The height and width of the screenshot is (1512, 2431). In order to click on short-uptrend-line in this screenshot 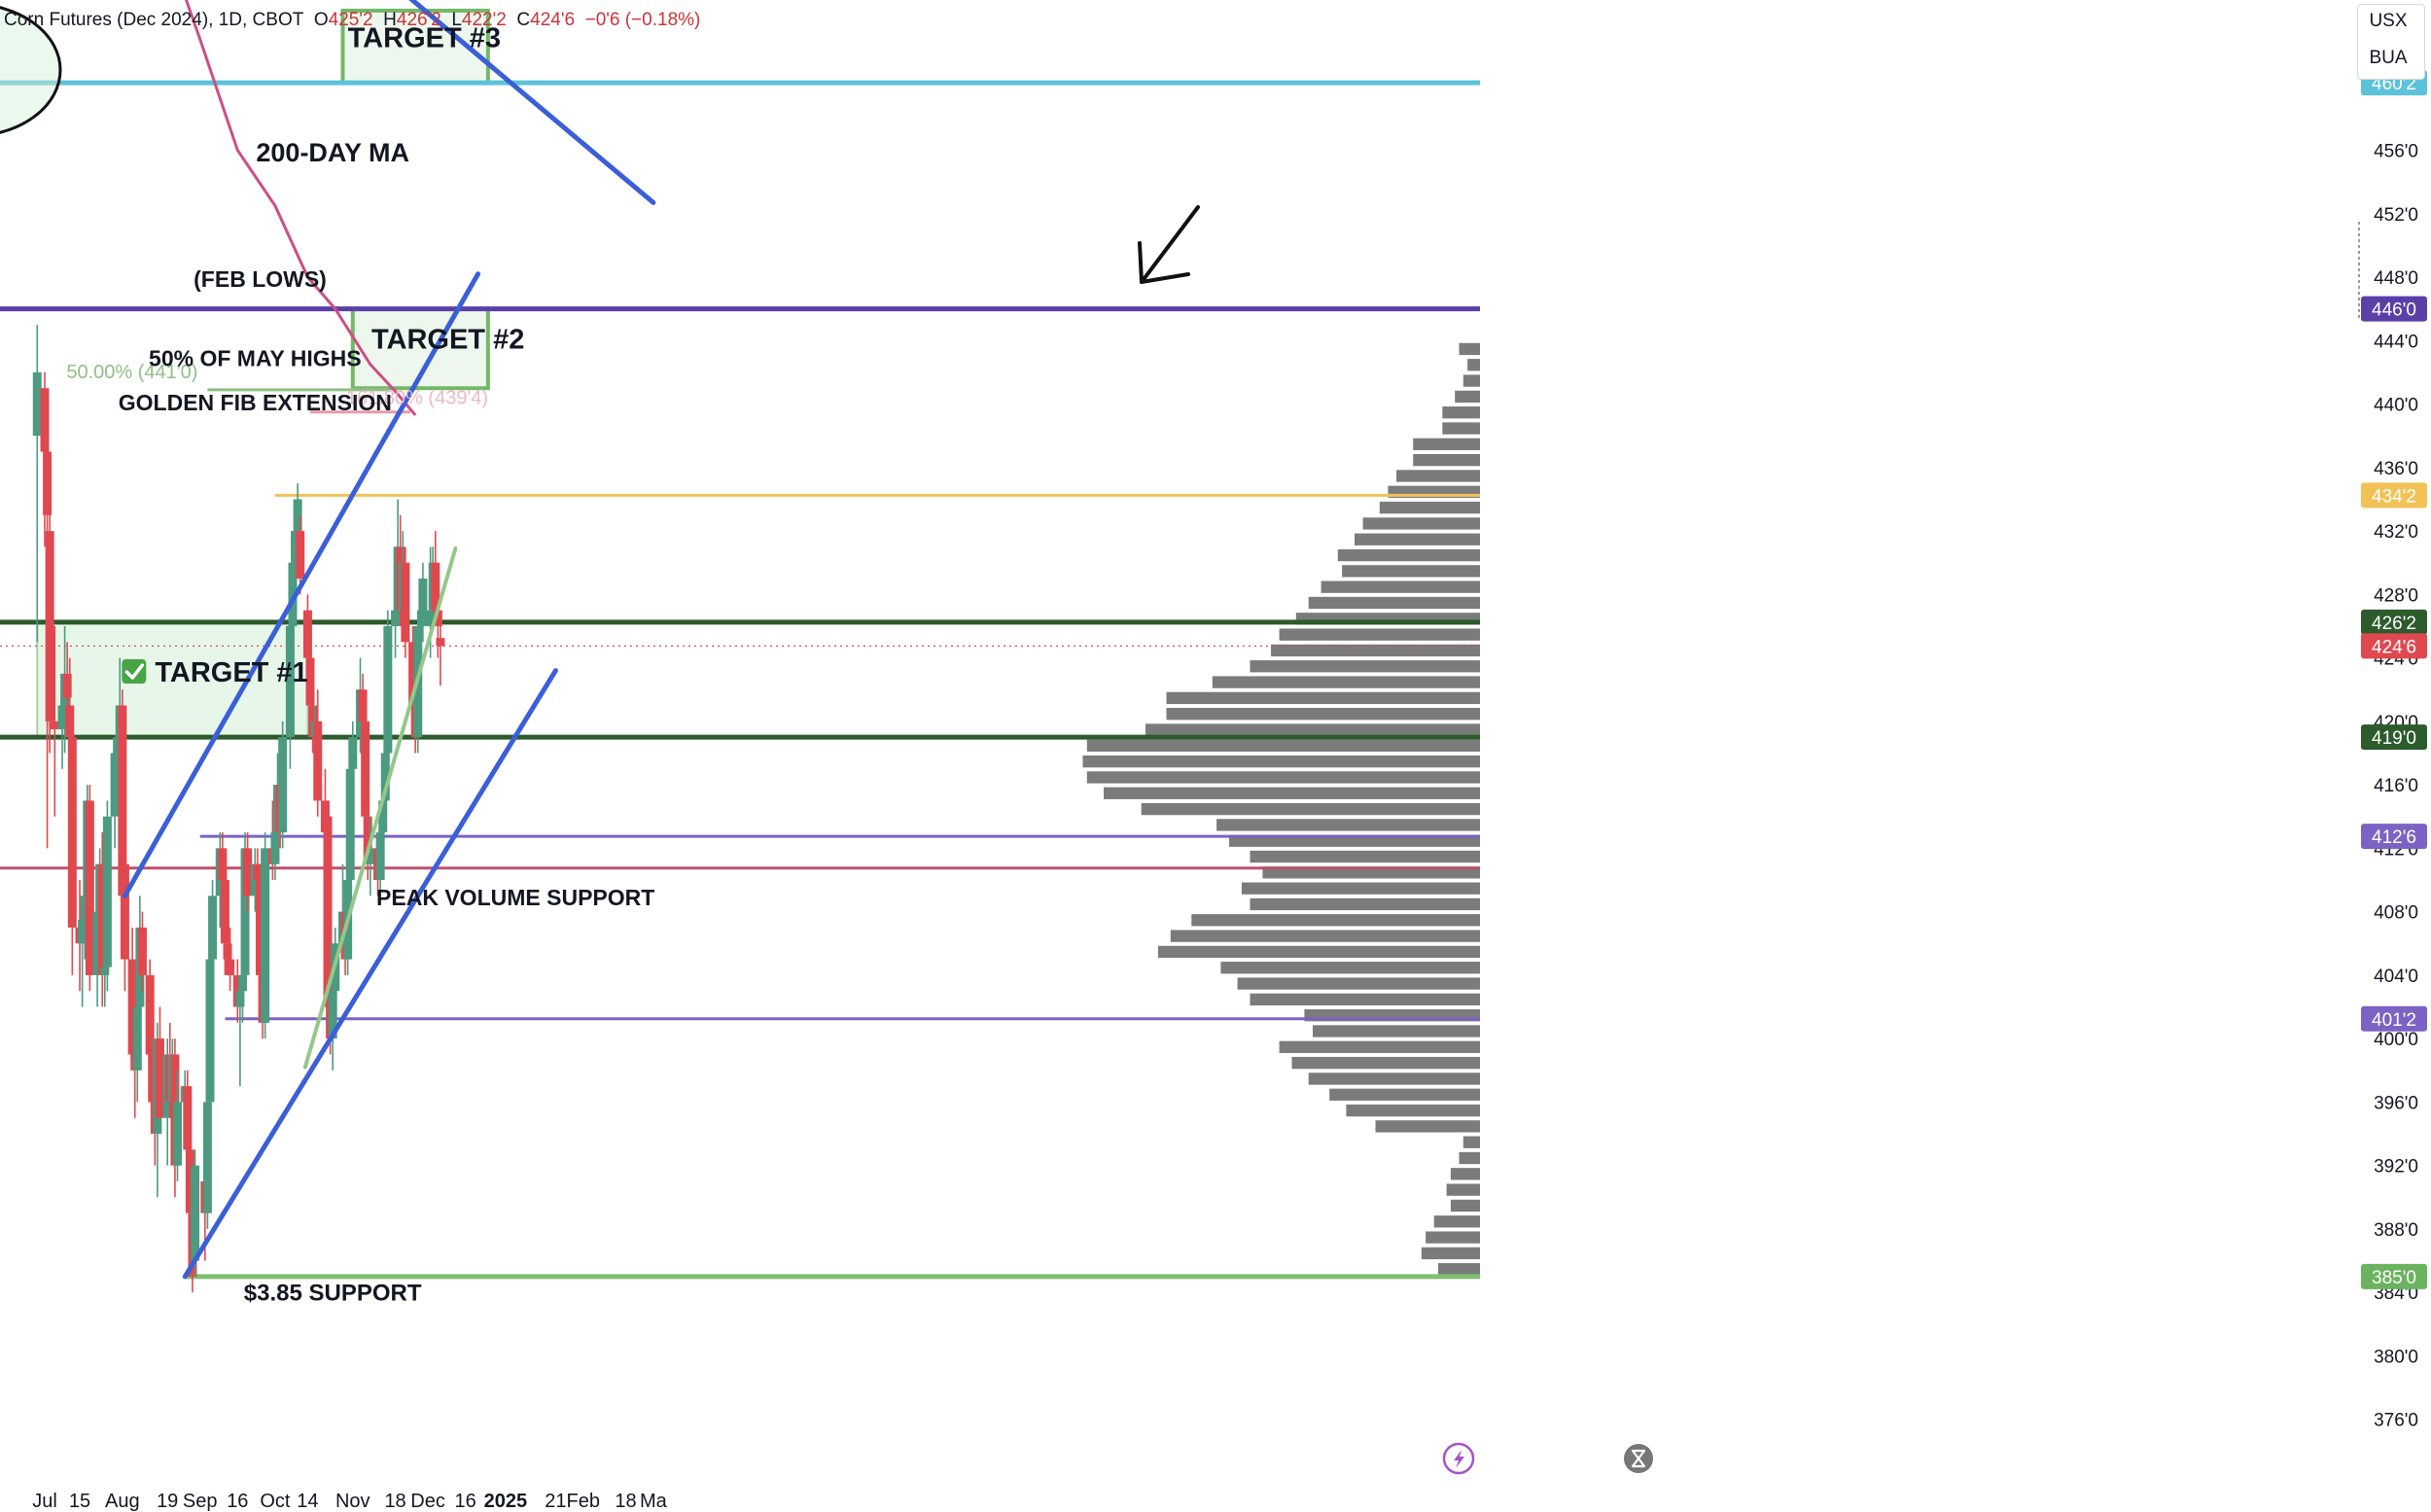, I will do `click(380, 808)`.